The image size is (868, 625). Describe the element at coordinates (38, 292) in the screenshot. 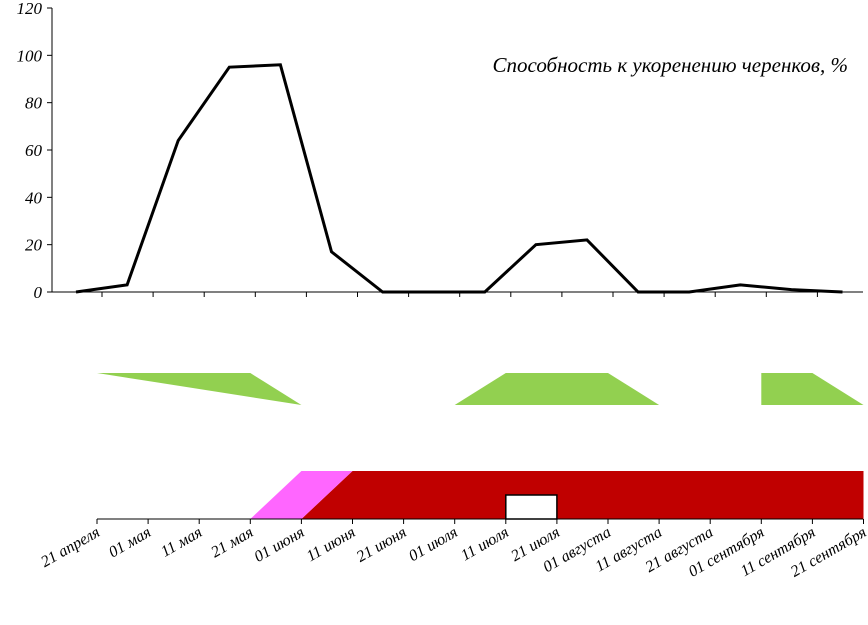

I see `y-tick-label: 0` at that location.